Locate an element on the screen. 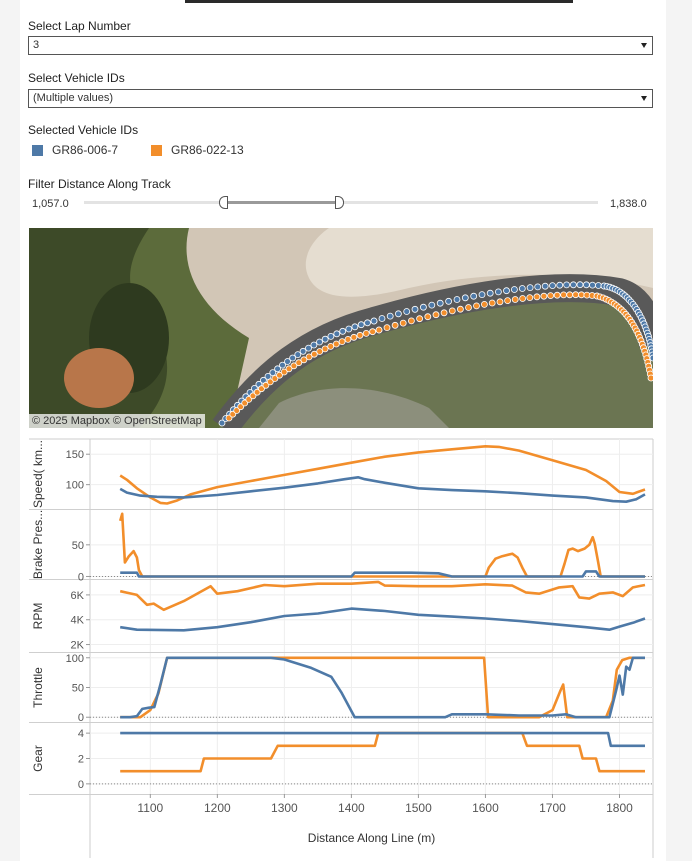  chart-panel-4: 0 50 100 Throttle is located at coordinates (341, 688).